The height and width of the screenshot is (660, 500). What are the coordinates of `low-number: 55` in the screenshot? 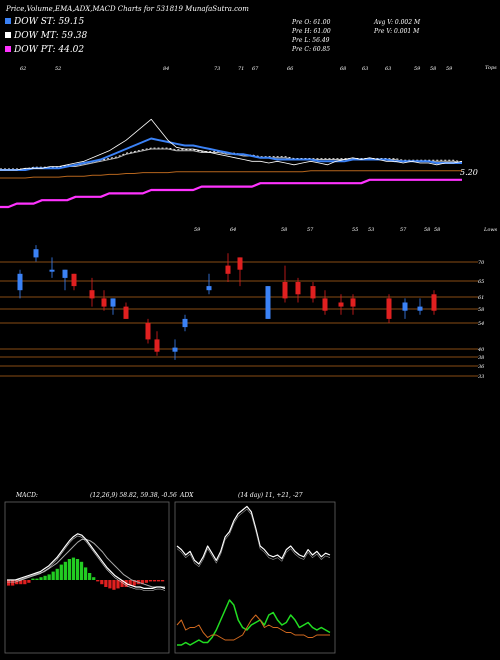 It's located at (355, 230).